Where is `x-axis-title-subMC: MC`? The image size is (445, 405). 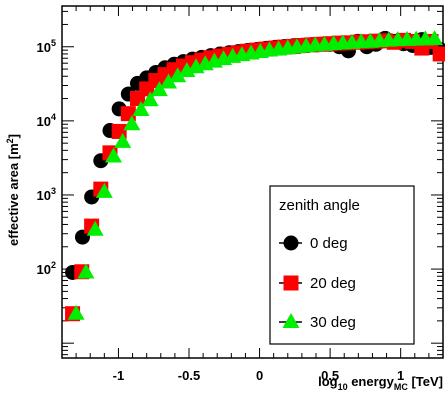 x-axis-title-subMC: MC is located at coordinates (401, 387).